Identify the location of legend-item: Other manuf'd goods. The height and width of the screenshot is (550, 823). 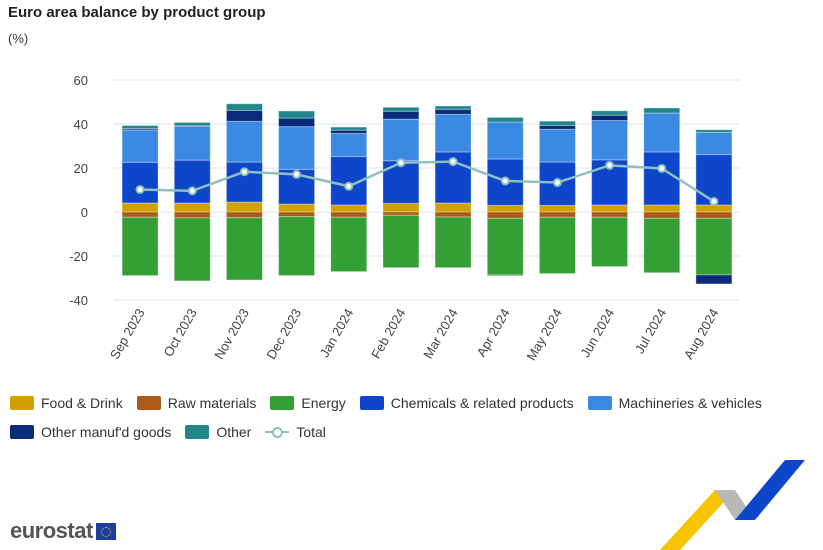
(90, 432).